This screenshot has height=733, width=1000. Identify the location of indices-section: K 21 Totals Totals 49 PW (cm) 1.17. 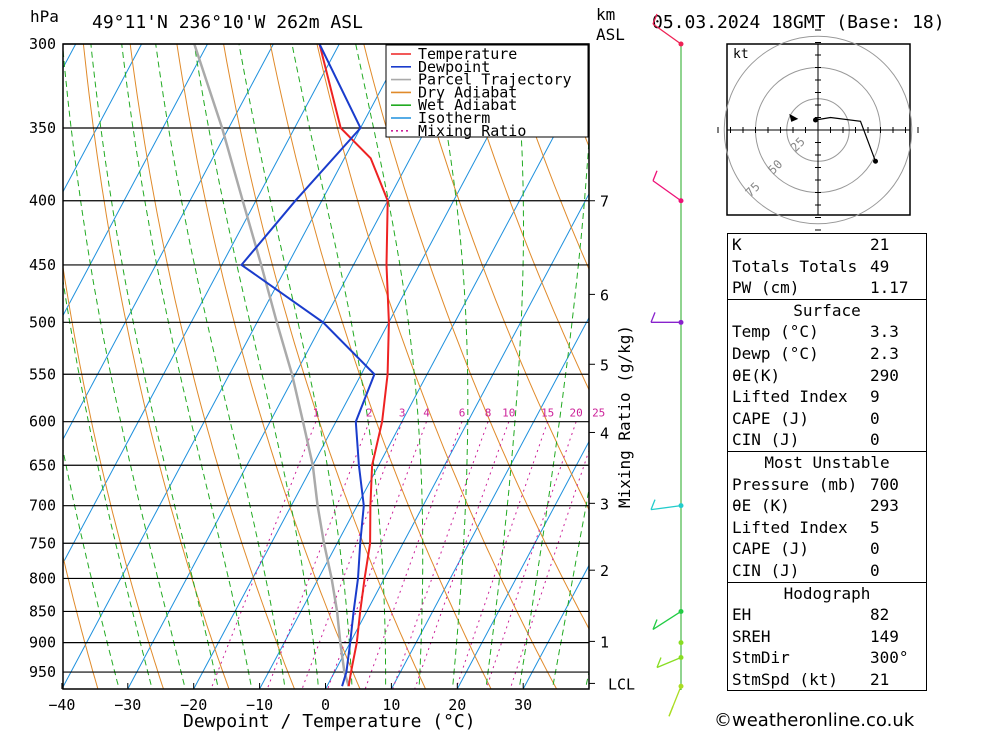
(827, 266).